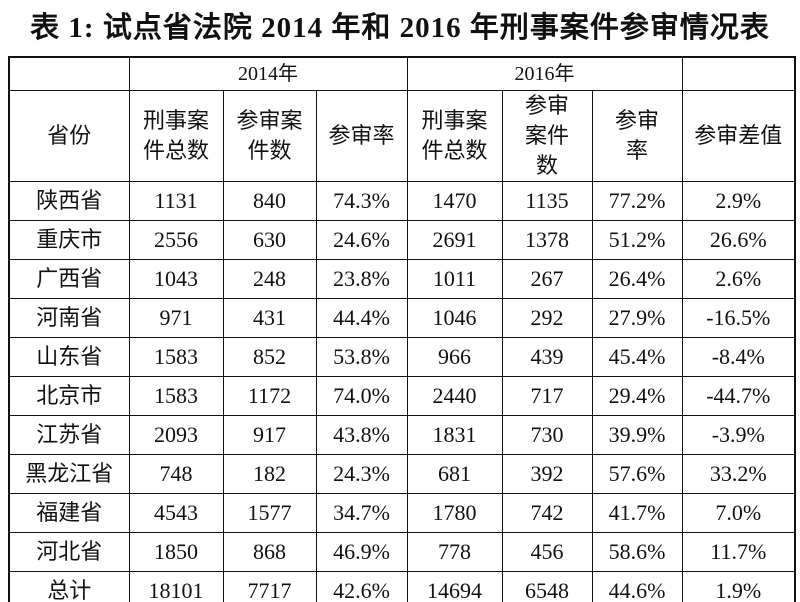 Image resolution: width=800 pixels, height=602 pixels. Describe the element at coordinates (69, 136) in the screenshot. I see `column-header: 省份` at that location.